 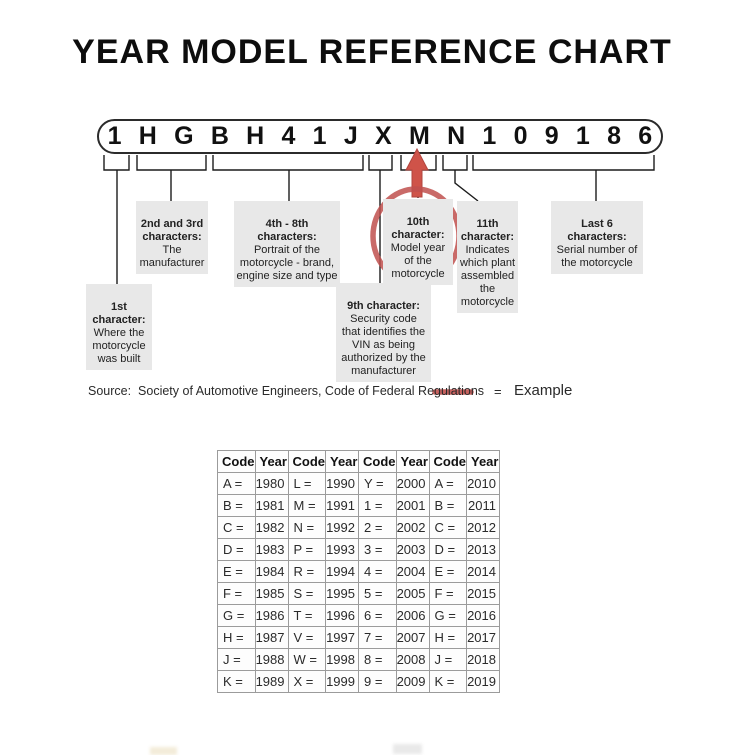 I want to click on legend-example-label: Example, so click(x=543, y=390).